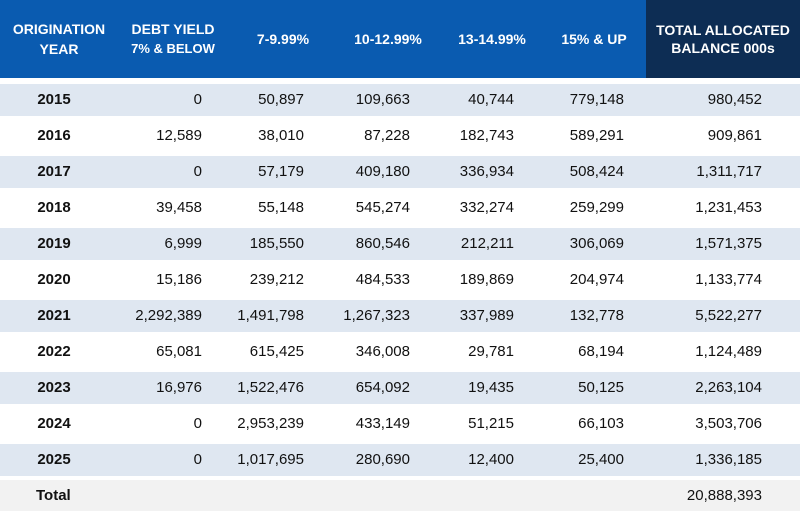 The height and width of the screenshot is (511, 800). Describe the element at coordinates (601, 351) in the screenshot. I see `cell-value: 68,194` at that location.